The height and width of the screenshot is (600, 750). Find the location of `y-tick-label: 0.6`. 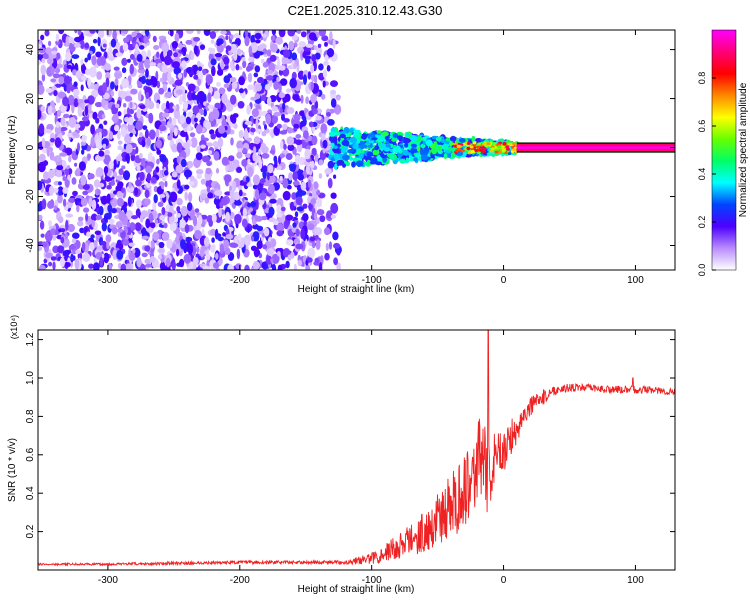

y-tick-label: 0.6 is located at coordinates (30, 454).